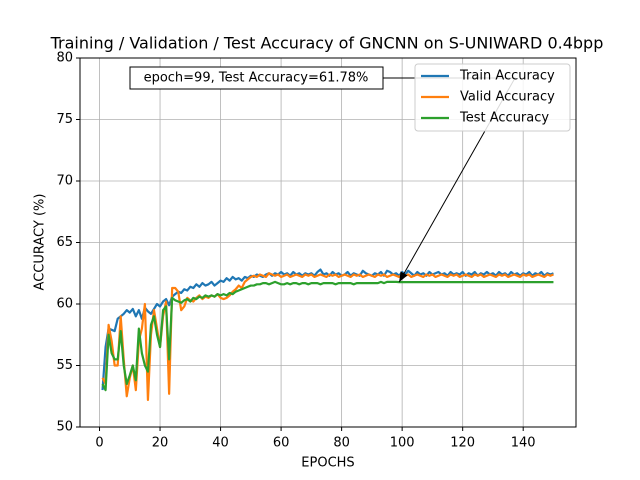 Image resolution: width=640 pixels, height=480 pixels. I want to click on annotation-box, so click(256, 78).